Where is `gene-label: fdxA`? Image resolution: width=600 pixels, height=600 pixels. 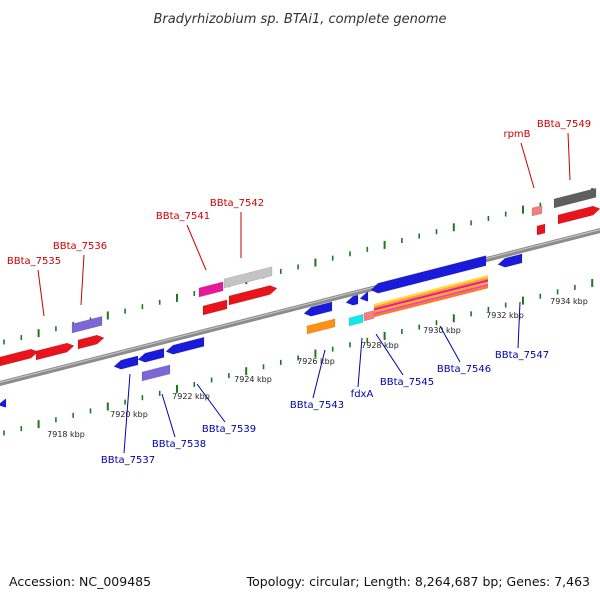 gene-label: fdxA is located at coordinates (362, 394).